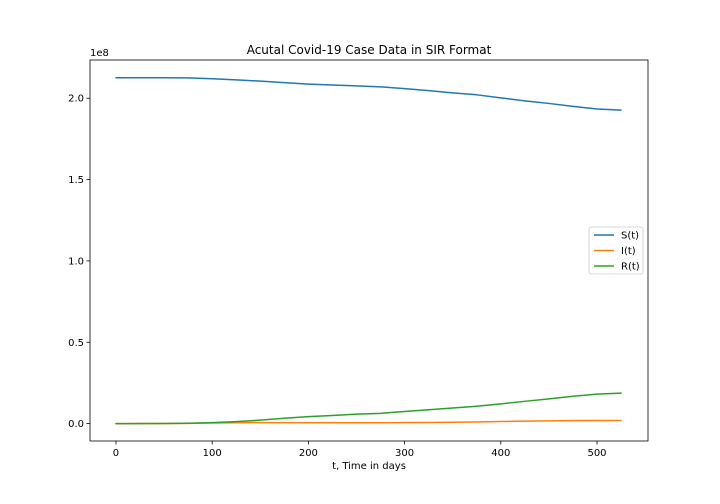 This screenshot has height=504, width=720. Describe the element at coordinates (76, 424) in the screenshot. I see `y-tick-label: 0.0` at that location.